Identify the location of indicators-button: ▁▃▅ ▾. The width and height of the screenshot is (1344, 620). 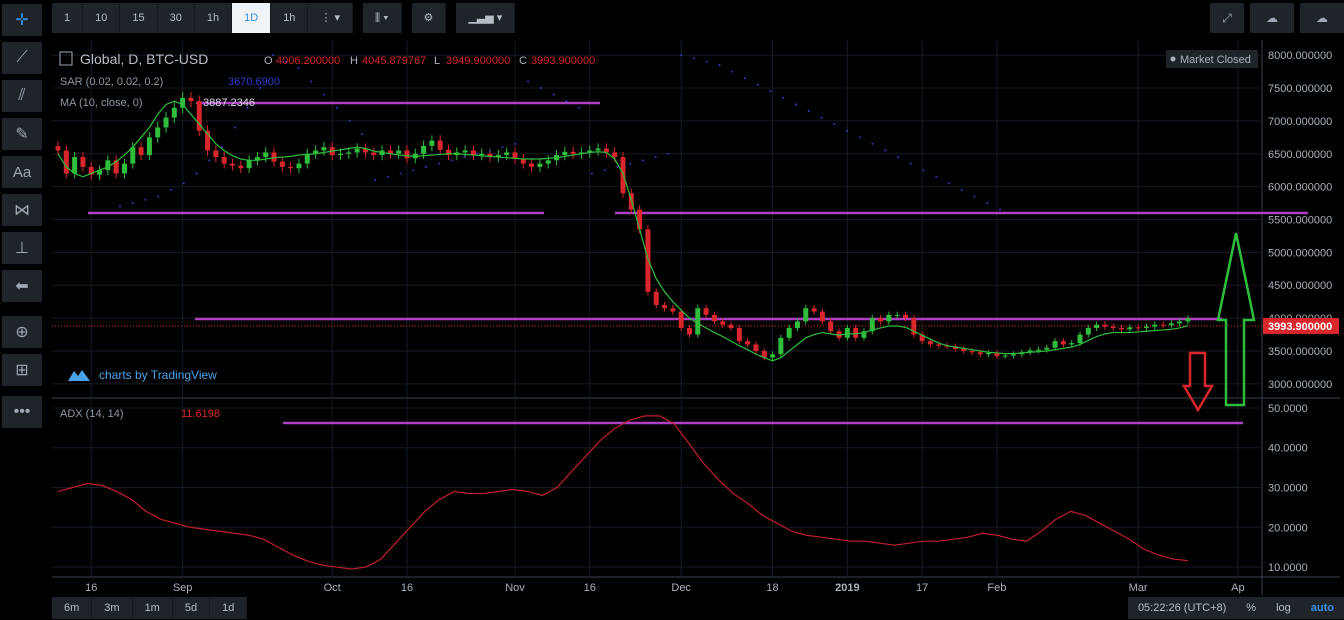
(486, 18).